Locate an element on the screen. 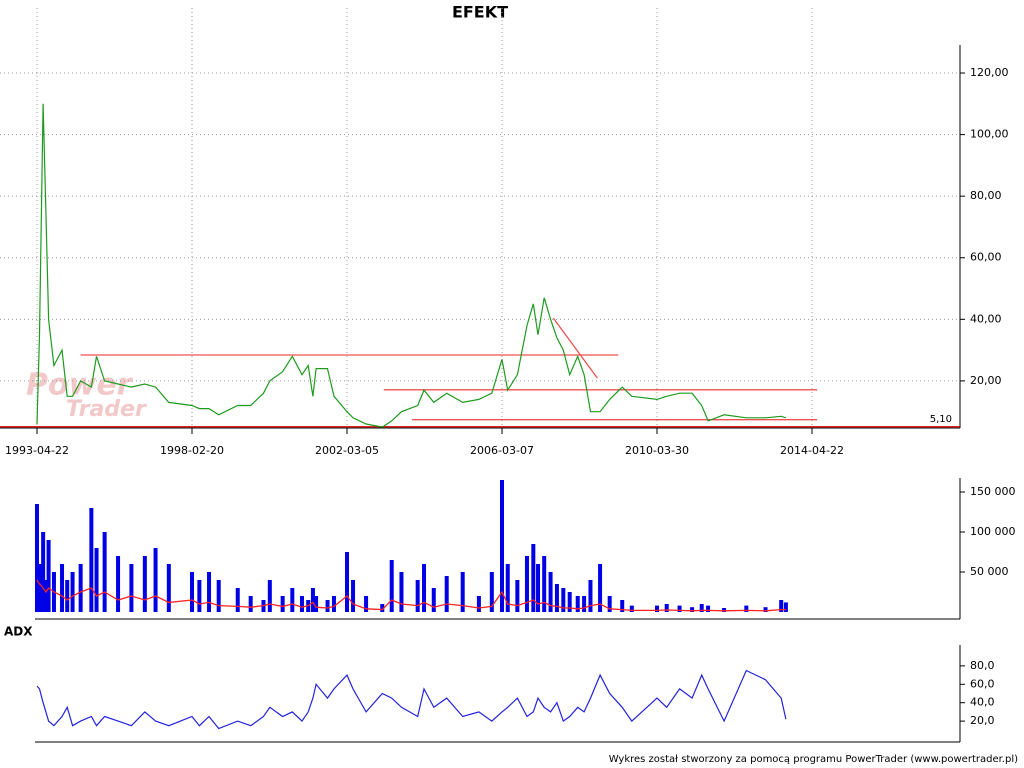  y-tick-label: 80,00 is located at coordinates (986, 195).